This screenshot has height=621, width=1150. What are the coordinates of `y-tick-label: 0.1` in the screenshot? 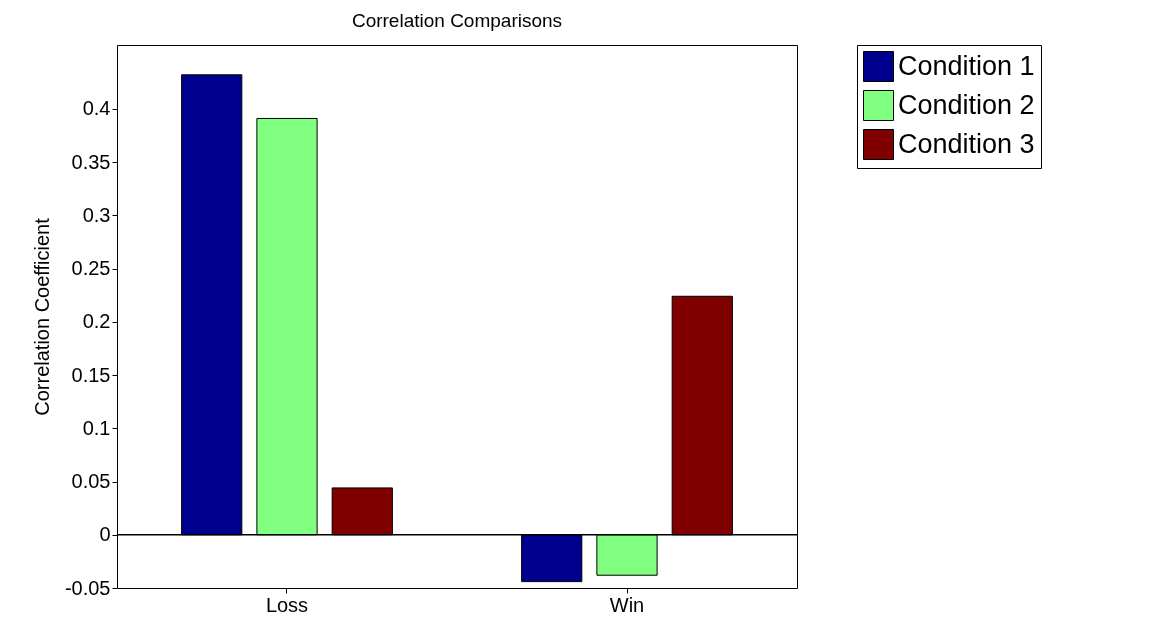 It's located at (96, 427).